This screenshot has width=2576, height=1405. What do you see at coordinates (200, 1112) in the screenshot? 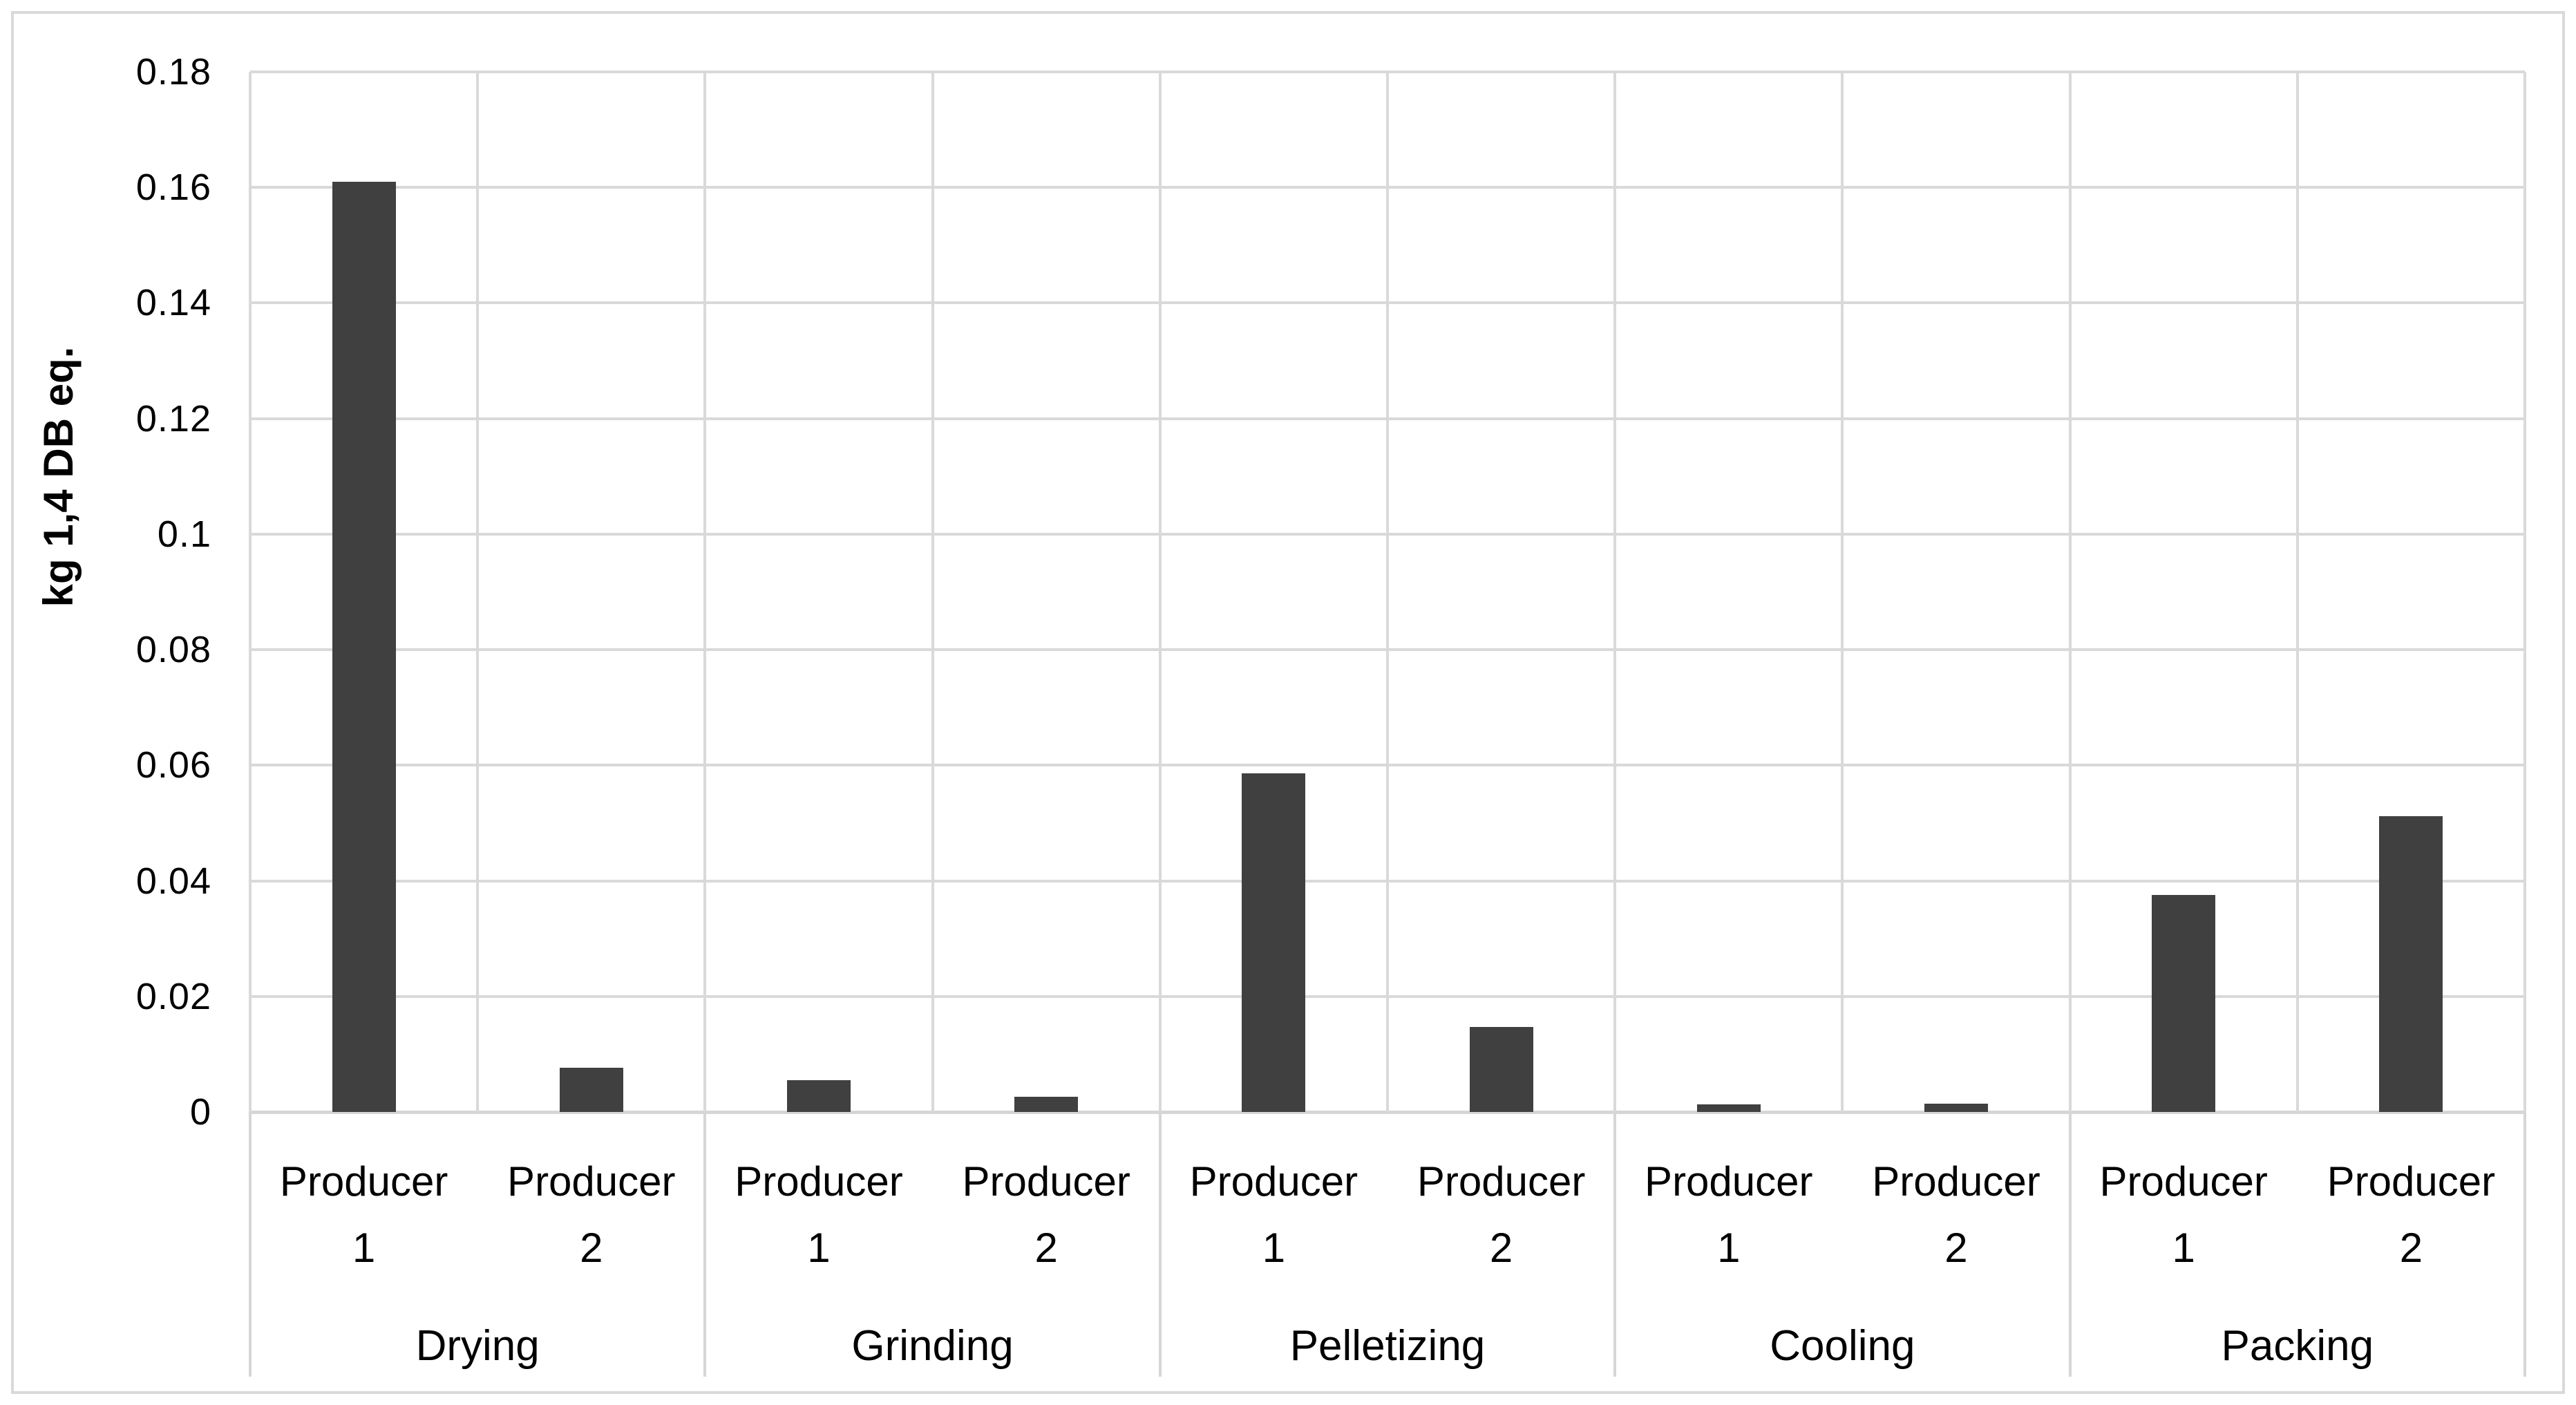
I see `y-tick-label: 0` at bounding box center [200, 1112].